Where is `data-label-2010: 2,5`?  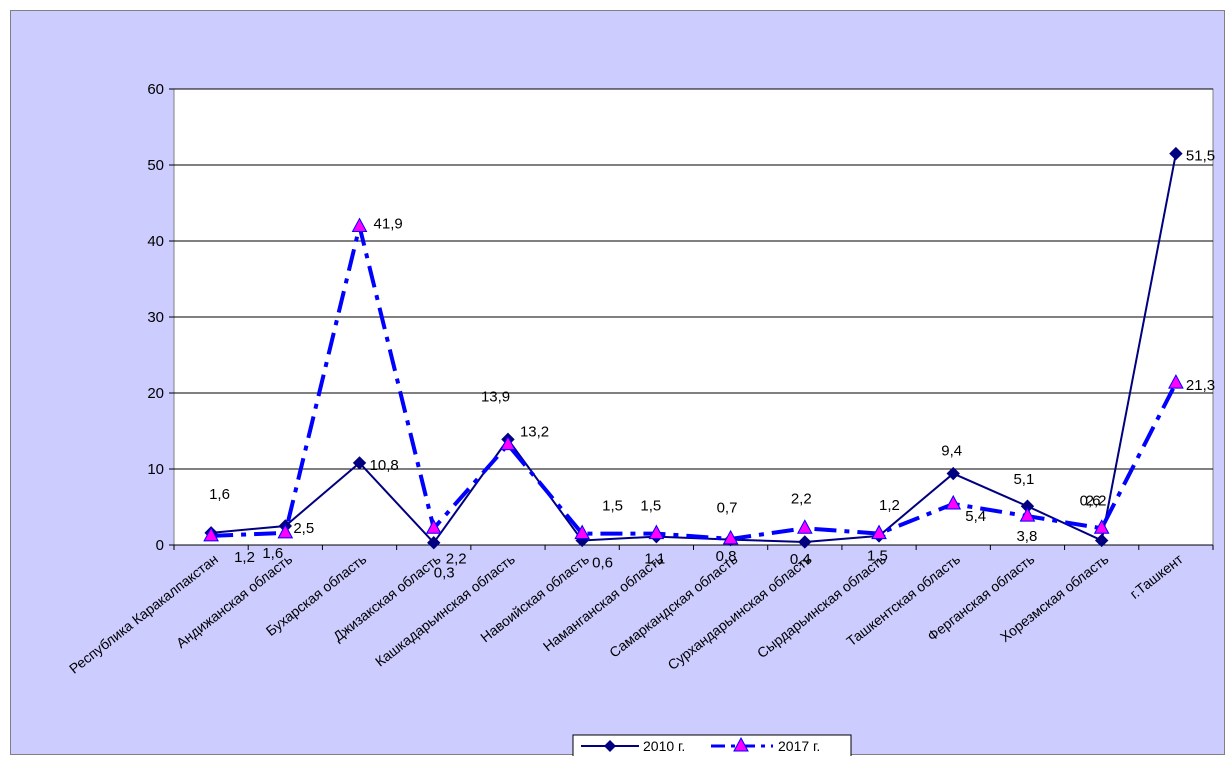 data-label-2010: 2,5 is located at coordinates (303, 528).